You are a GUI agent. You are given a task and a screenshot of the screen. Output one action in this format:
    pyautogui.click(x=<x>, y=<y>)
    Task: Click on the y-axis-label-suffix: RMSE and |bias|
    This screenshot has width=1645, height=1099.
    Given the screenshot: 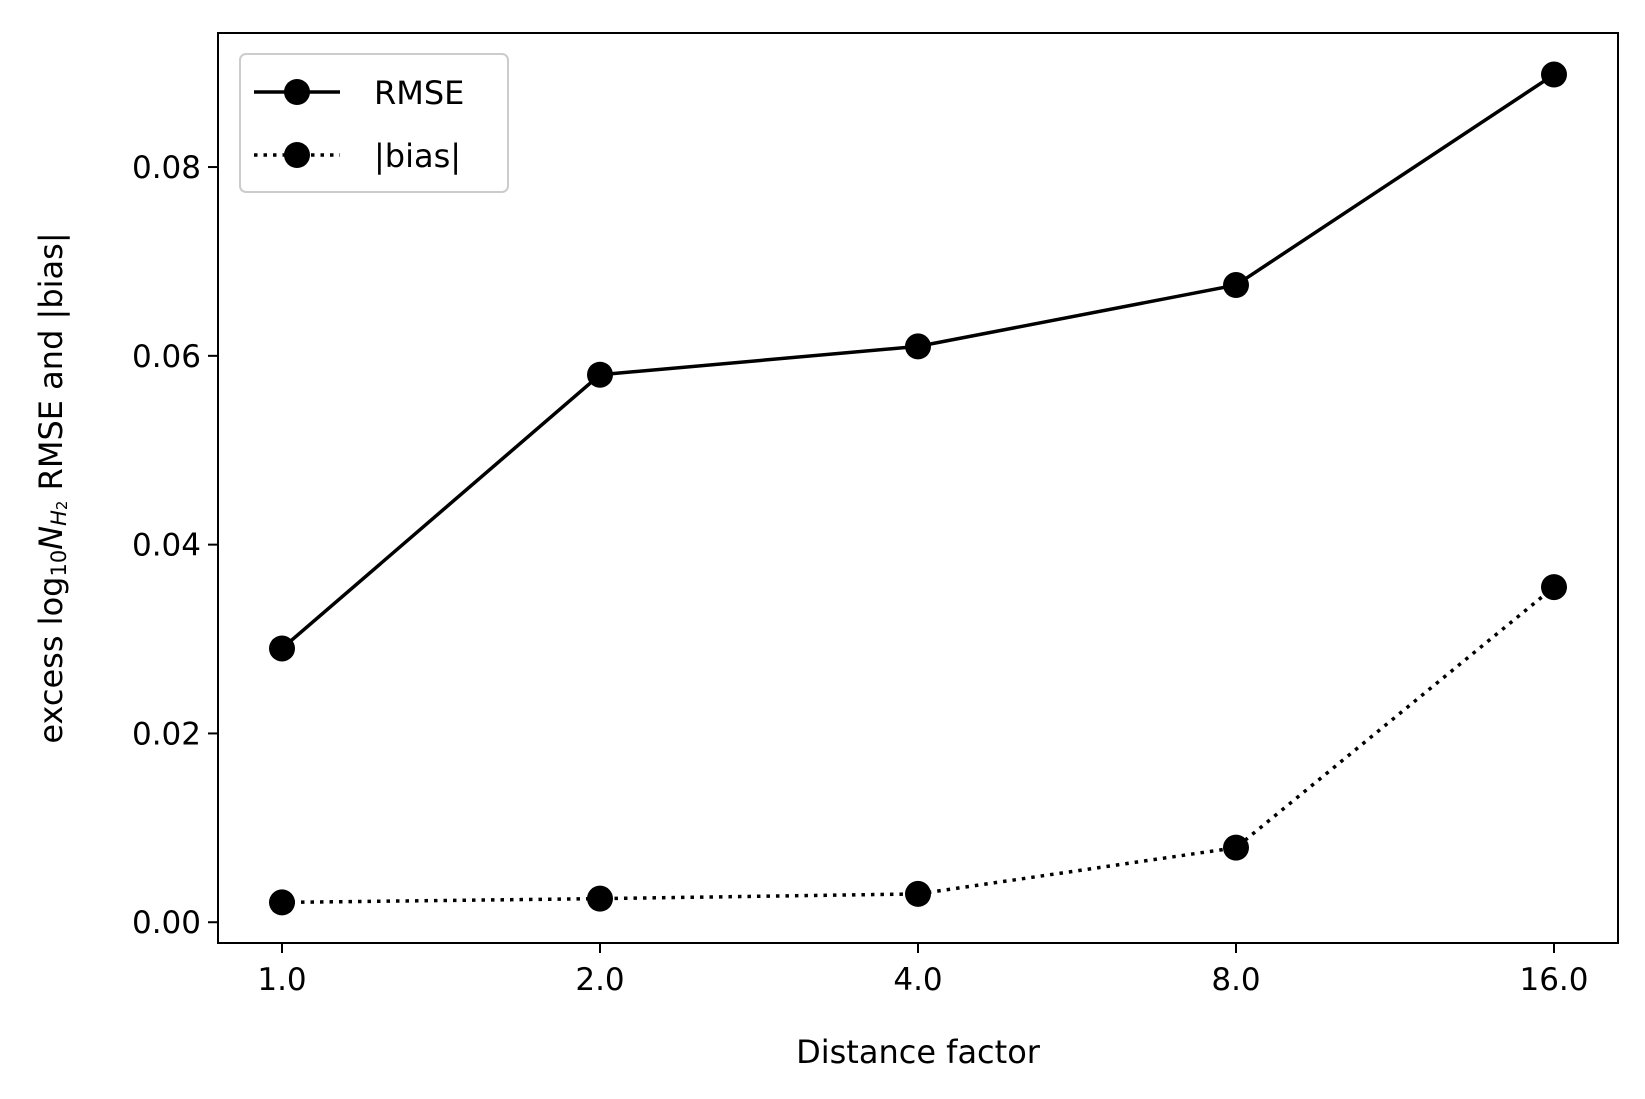 What is the action you would take?
    pyautogui.click(x=51, y=366)
    